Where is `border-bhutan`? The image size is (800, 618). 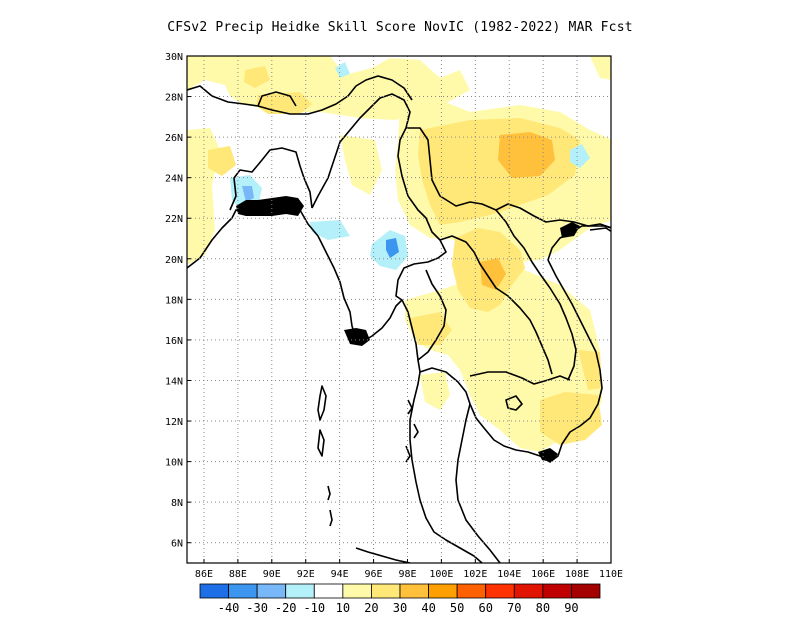
border-bhutan is located at coordinates (277, 99).